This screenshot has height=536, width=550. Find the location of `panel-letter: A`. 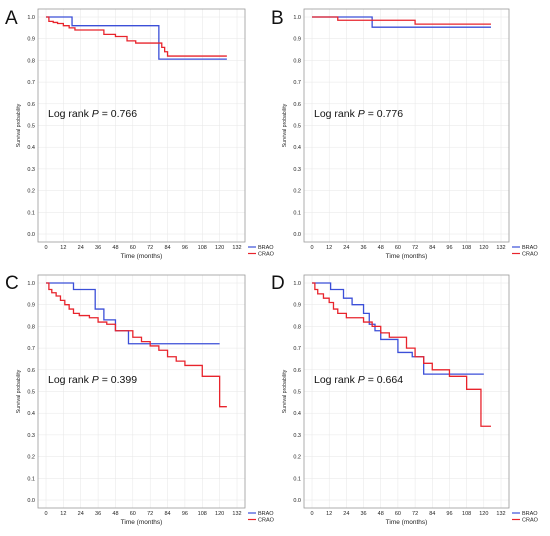

panel-letter: A is located at coordinates (11, 18).